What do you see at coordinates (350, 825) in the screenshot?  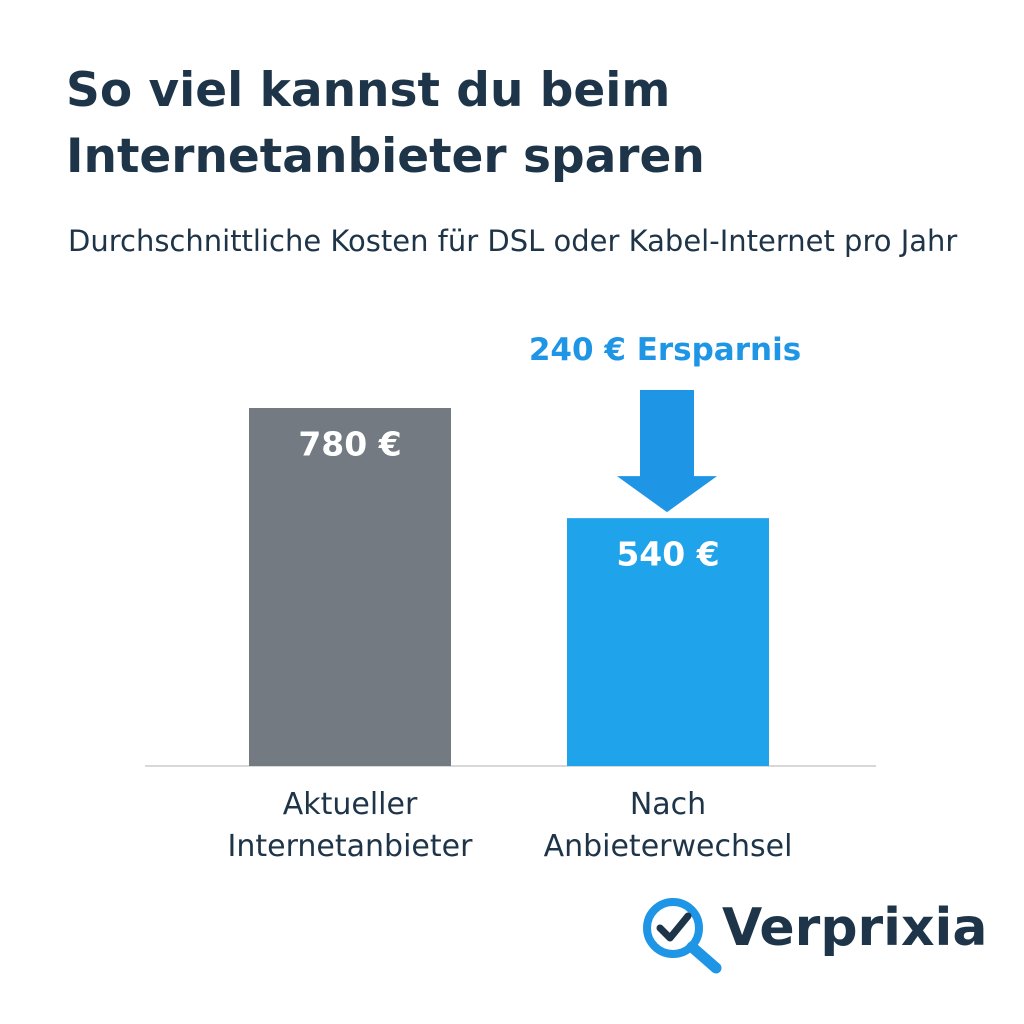 I see `x-tick-label: Aktueller Internetanbieter` at bounding box center [350, 825].